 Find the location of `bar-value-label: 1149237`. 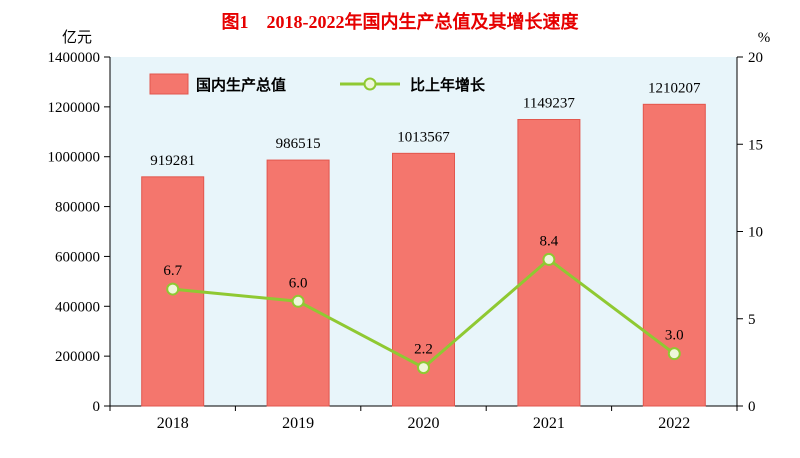

bar-value-label: 1149237 is located at coordinates (549, 104).